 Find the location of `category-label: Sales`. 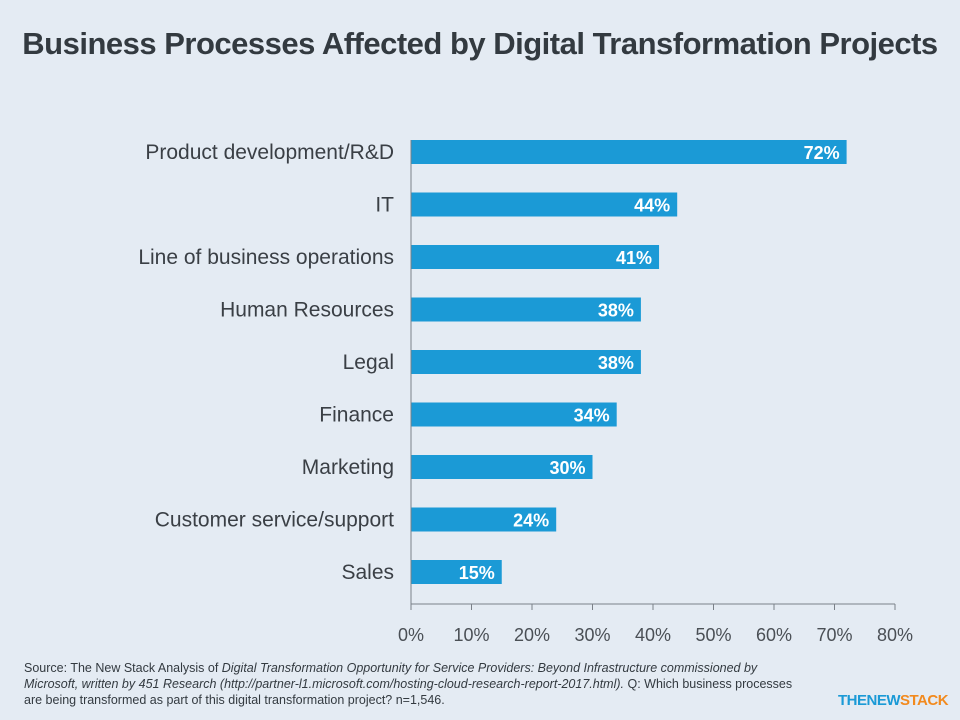

category-label: Sales is located at coordinates (367, 572).